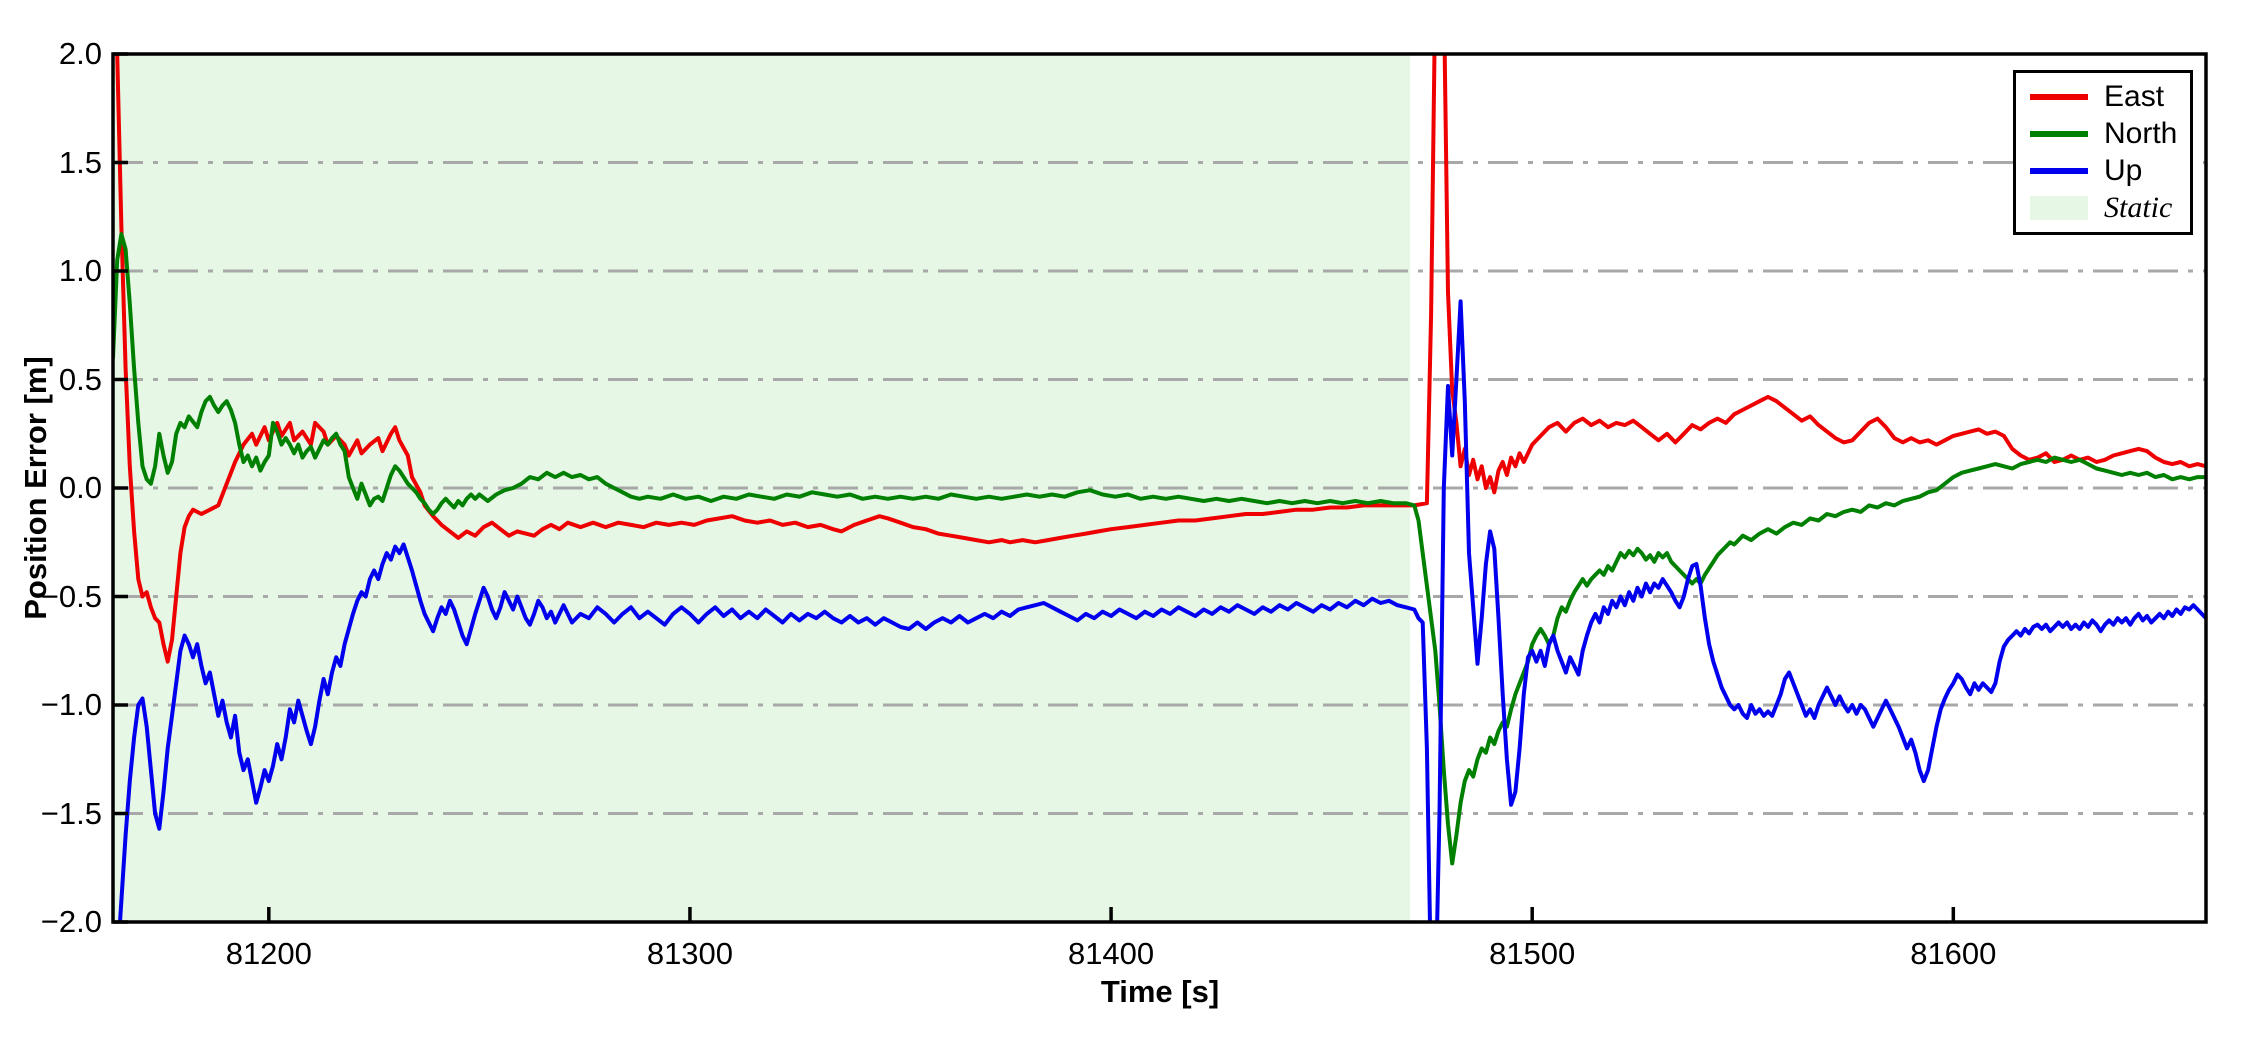 This screenshot has height=1050, width=2250. What do you see at coordinates (2103, 152) in the screenshot?
I see `legend: East North Up Static` at bounding box center [2103, 152].